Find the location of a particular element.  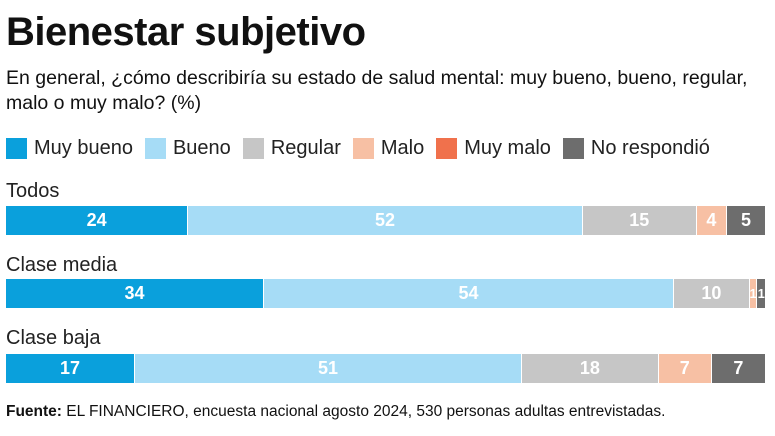

legend-label: Muy malo is located at coordinates (507, 147).